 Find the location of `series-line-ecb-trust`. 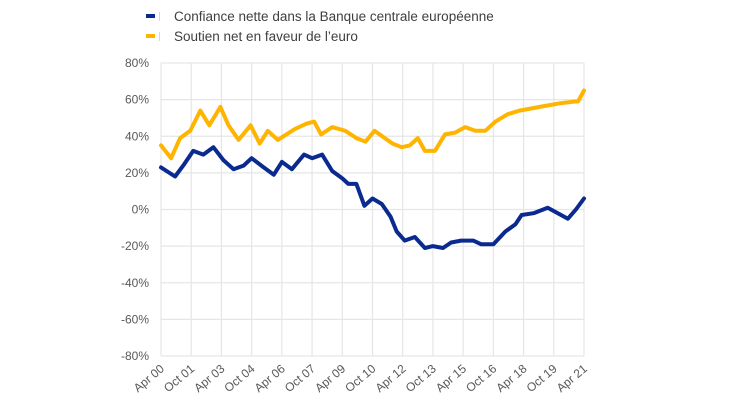

series-line-ecb-trust is located at coordinates (372, 197).